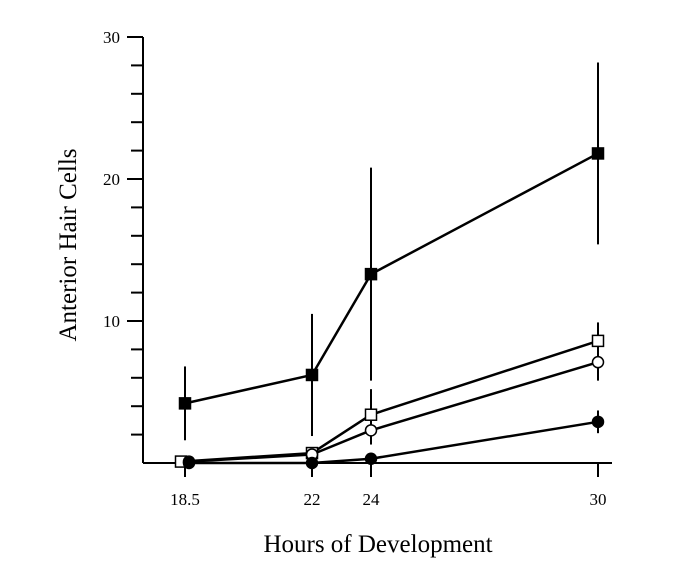  I want to click on y-tick-label: 30, so click(111, 37).